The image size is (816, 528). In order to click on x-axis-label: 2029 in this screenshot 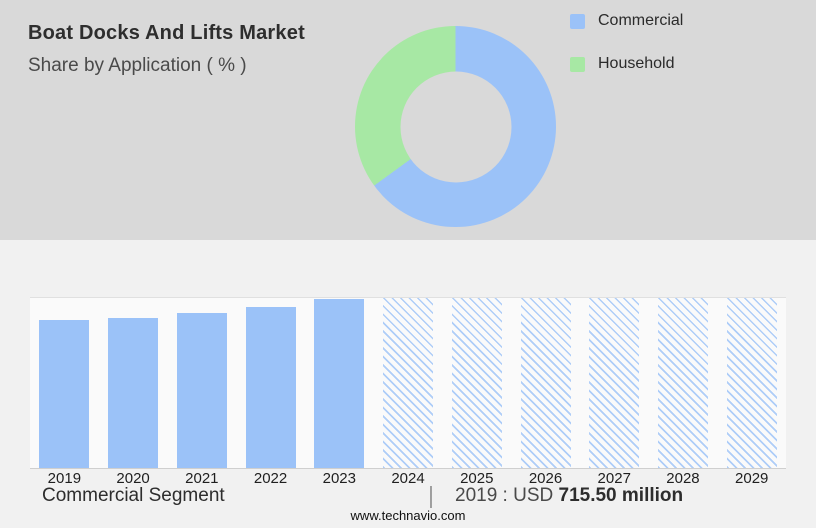, I will do `click(752, 478)`.